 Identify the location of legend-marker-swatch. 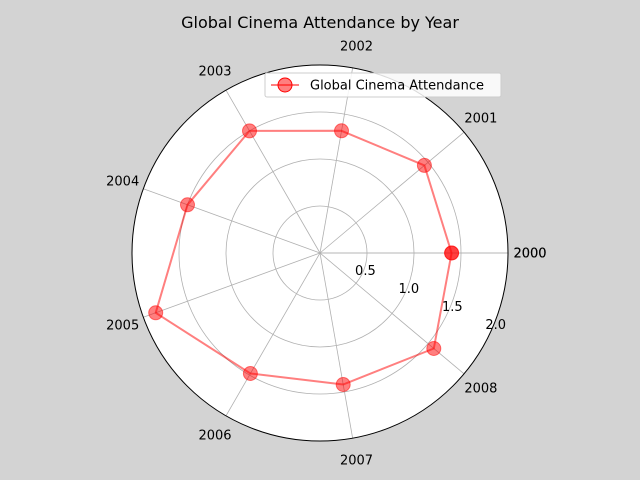
(285, 85).